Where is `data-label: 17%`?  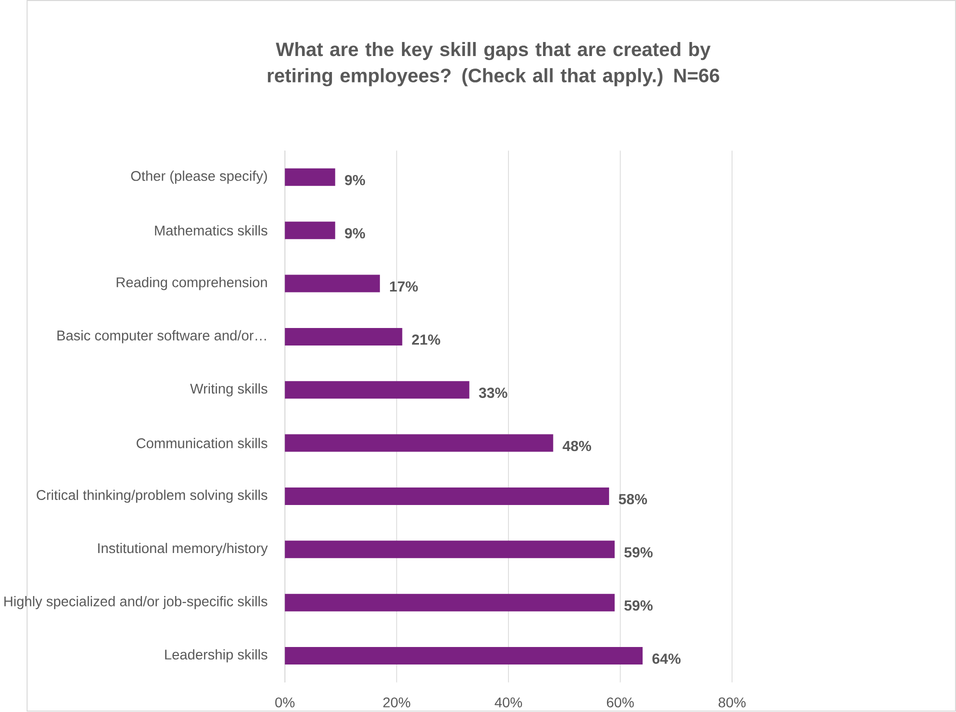 data-label: 17% is located at coordinates (404, 287).